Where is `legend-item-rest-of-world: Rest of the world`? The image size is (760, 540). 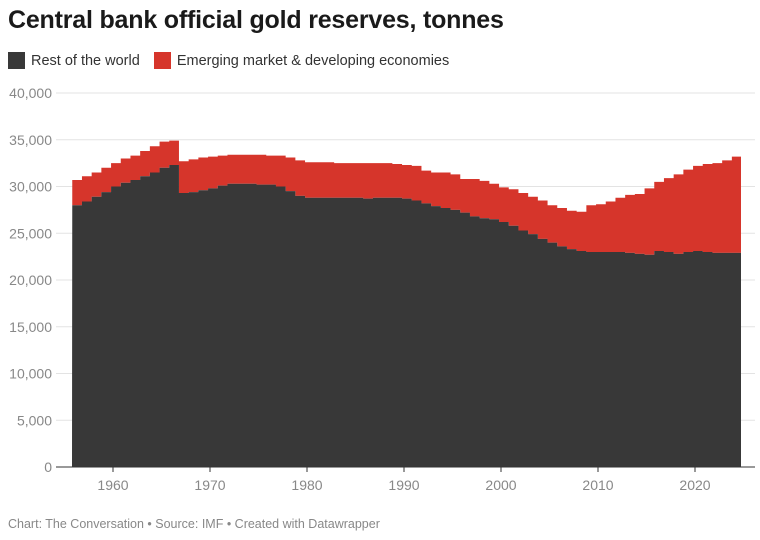 legend-item-rest-of-world: Rest of the world is located at coordinates (74, 60).